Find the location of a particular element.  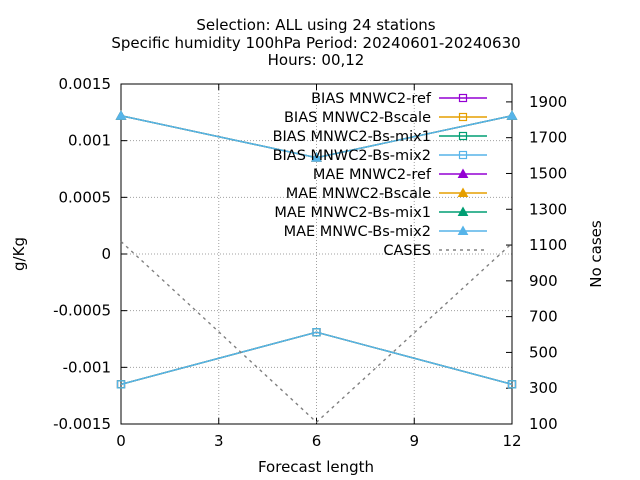

legend-label: BIAS MNWC2-Bs-mix1 is located at coordinates (352, 137).